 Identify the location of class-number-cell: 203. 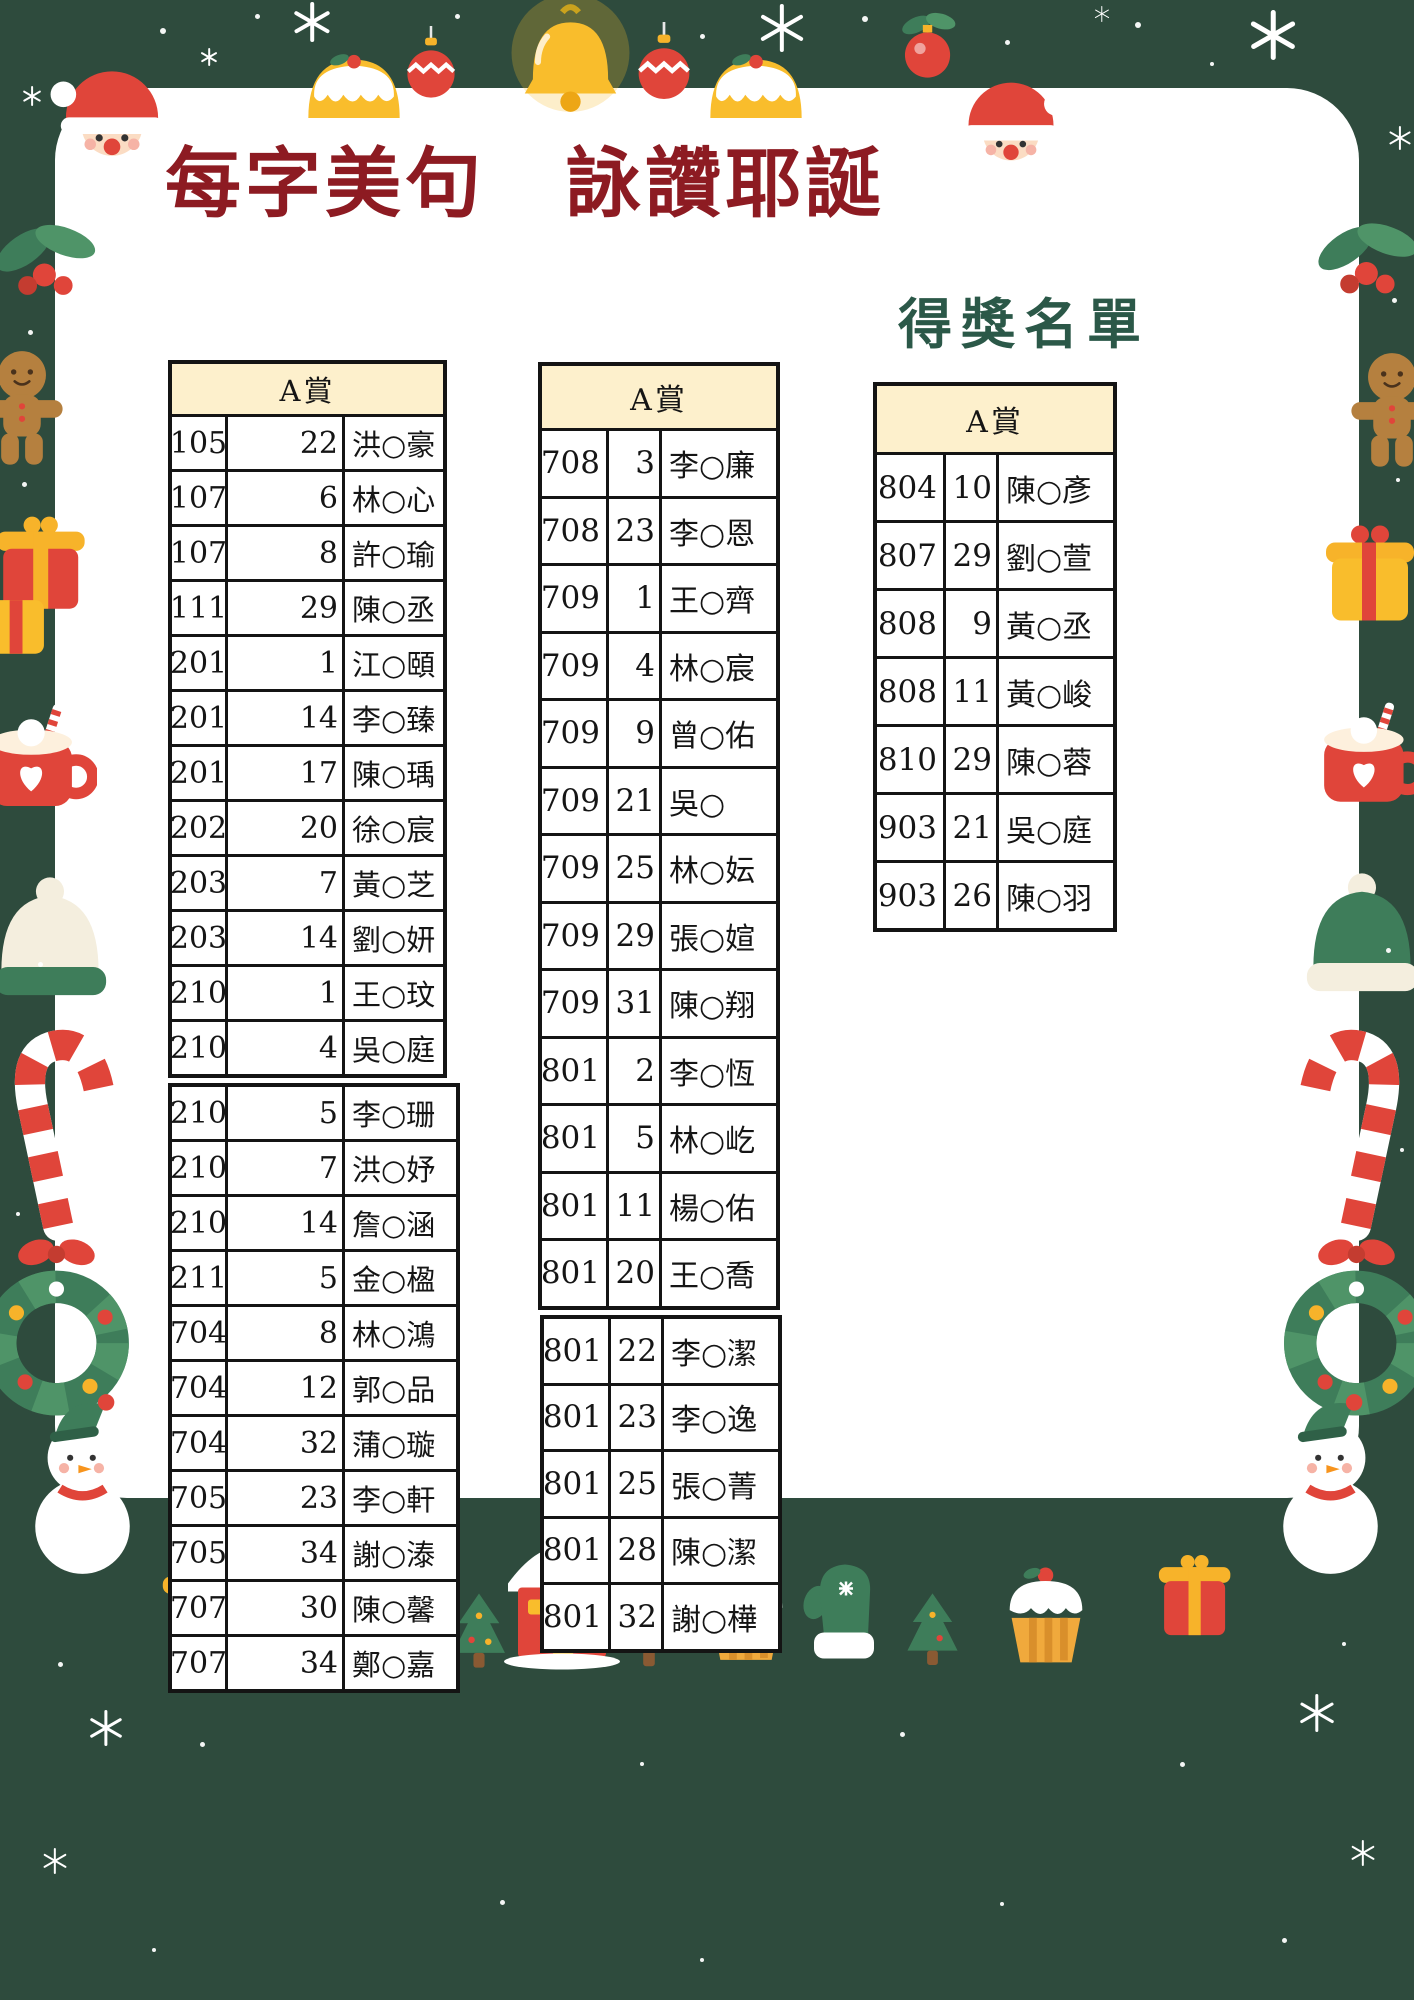
(198, 938).